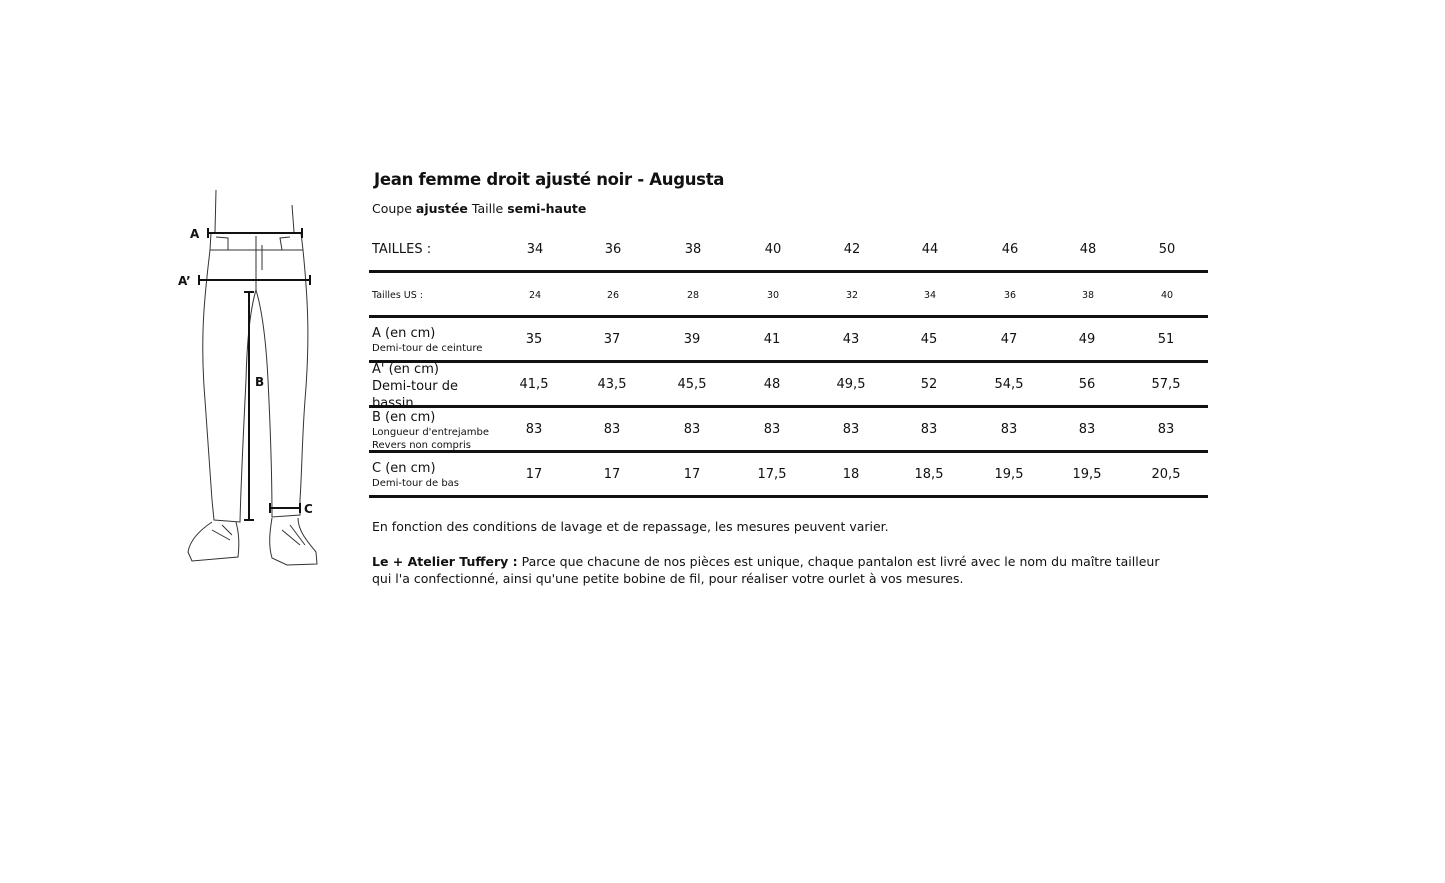  I want to click on us-label: Tailles US :, so click(397, 295).